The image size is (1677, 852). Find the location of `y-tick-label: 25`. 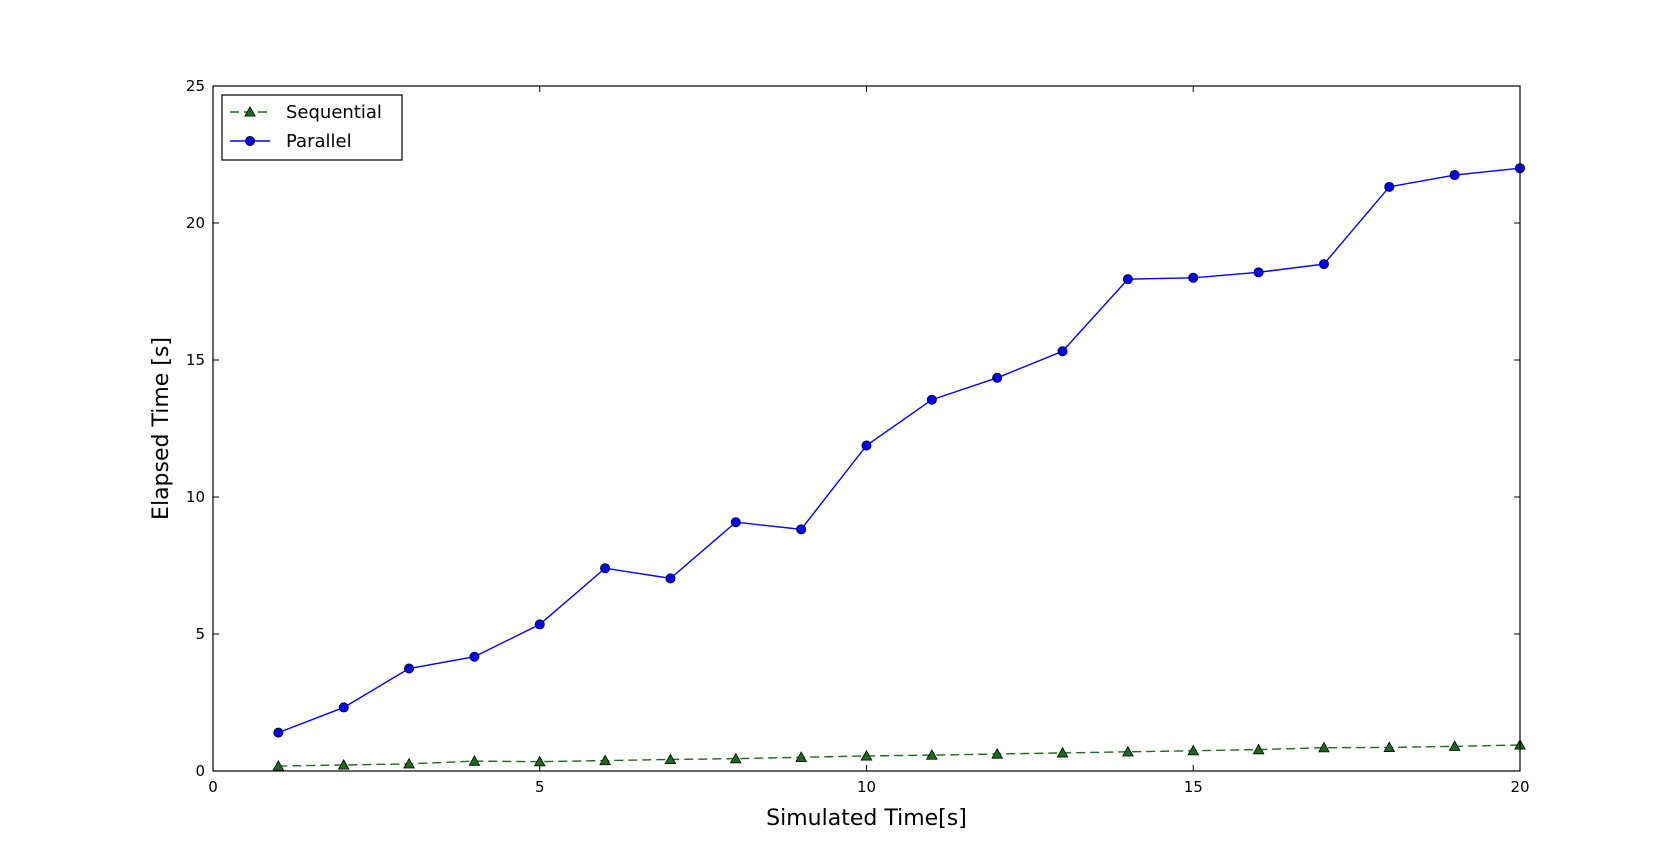

y-tick-label: 25 is located at coordinates (195, 86).